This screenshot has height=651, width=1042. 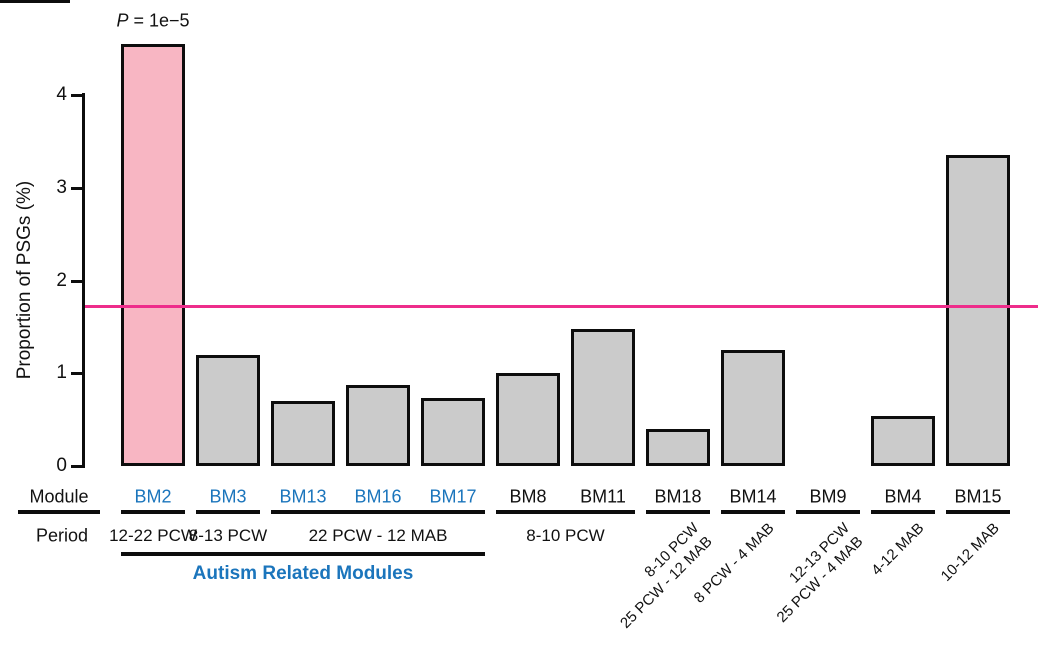 I want to click on bar-BM15, so click(x=978, y=310).